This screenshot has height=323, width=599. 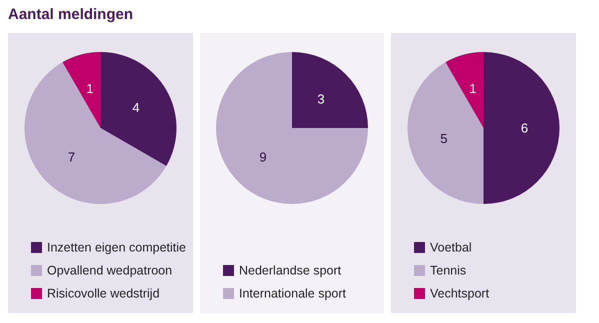 I want to click on legend-label: Voetbal, so click(x=451, y=247).